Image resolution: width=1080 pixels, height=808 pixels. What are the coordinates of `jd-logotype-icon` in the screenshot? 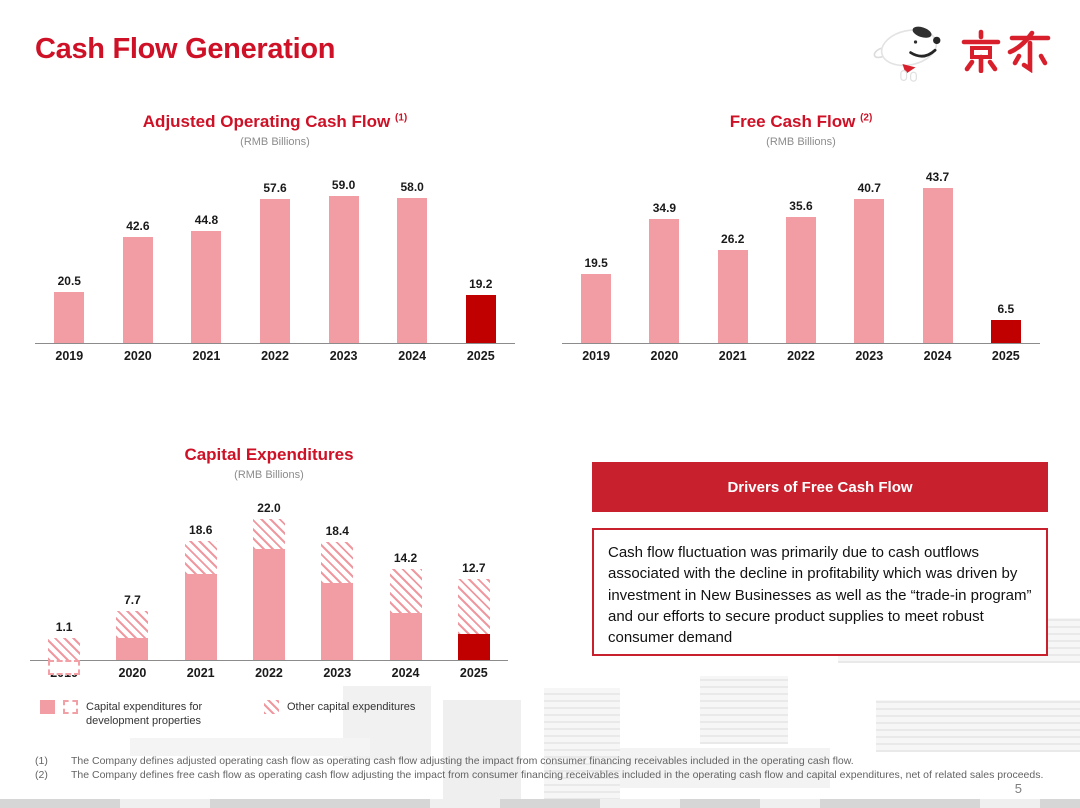 It's located at (1006, 51).